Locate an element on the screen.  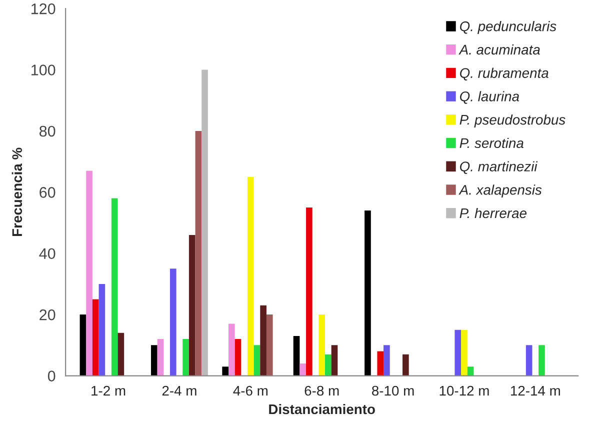
x-tick-label: 2-4 m is located at coordinates (179, 391).